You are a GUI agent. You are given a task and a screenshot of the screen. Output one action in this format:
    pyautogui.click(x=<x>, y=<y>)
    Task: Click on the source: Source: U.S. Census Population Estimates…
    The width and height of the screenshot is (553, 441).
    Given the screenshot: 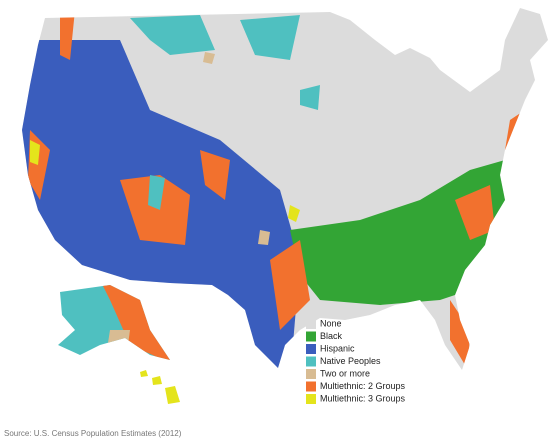 What is the action you would take?
    pyautogui.click(x=93, y=433)
    